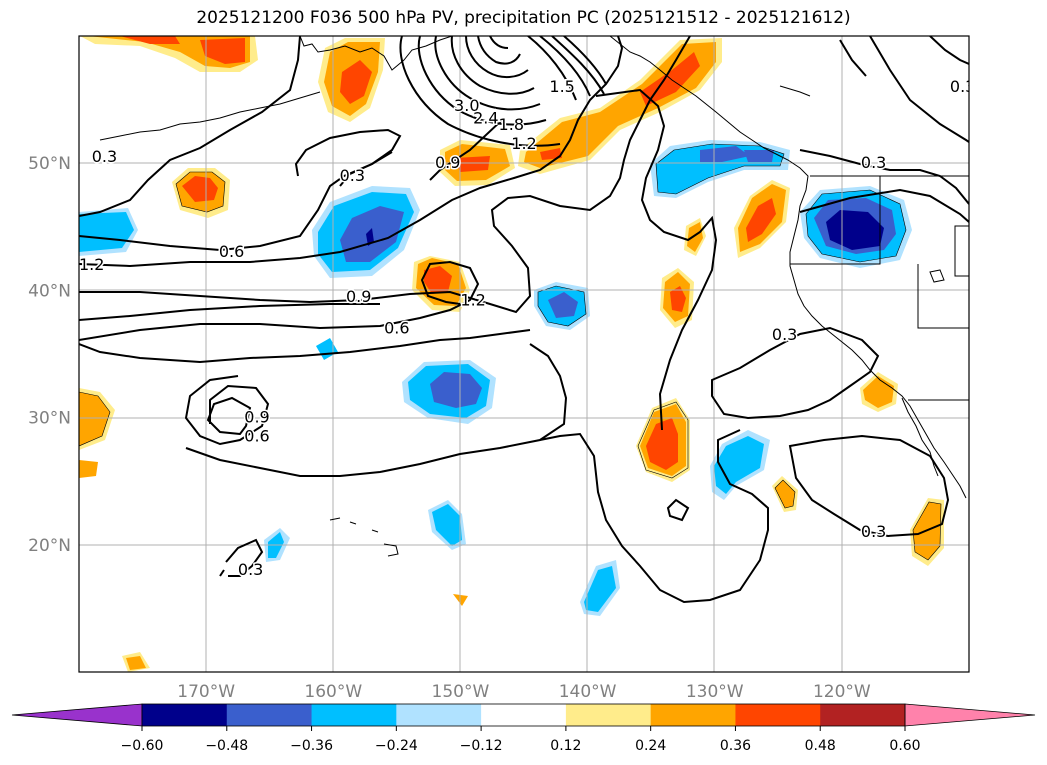 This screenshot has height=765, width=1047. I want to click on colorbar-tick-label: 0.12, so click(565, 746).